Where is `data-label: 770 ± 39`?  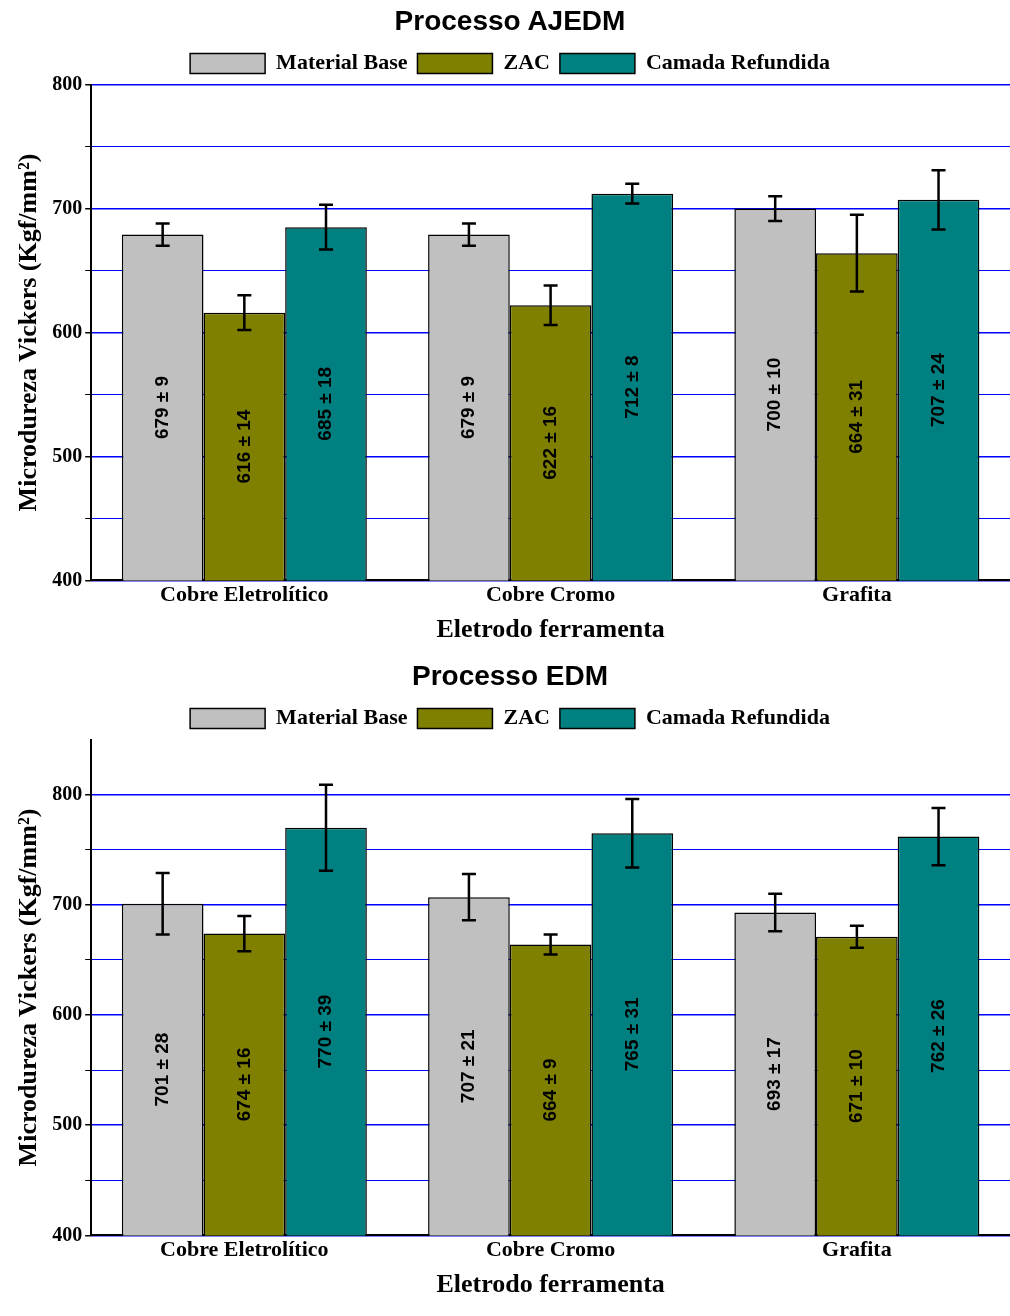
data-label: 770 ± 39 is located at coordinates (325, 1031).